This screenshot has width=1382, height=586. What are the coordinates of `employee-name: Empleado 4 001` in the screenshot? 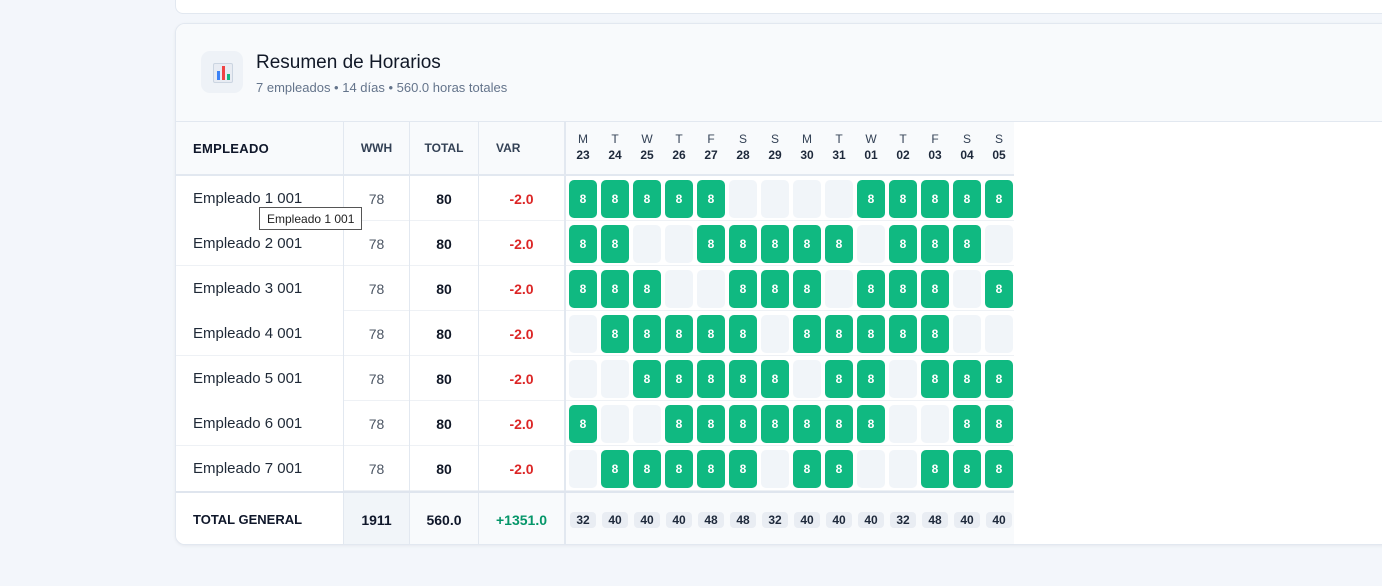 It's located at (260, 333).